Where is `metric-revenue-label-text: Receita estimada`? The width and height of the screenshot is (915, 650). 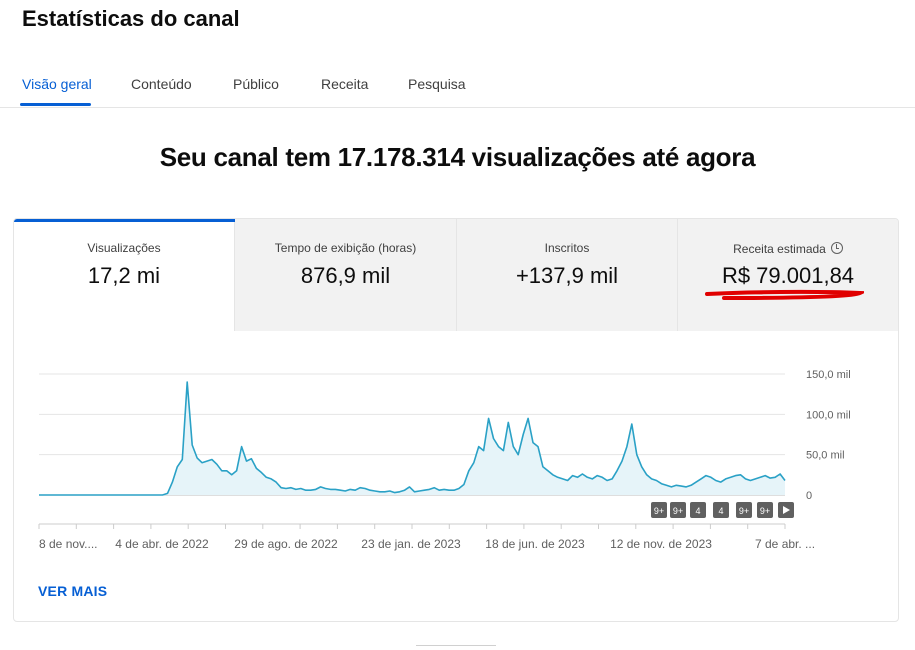 metric-revenue-label-text: Receita estimada is located at coordinates (779, 249).